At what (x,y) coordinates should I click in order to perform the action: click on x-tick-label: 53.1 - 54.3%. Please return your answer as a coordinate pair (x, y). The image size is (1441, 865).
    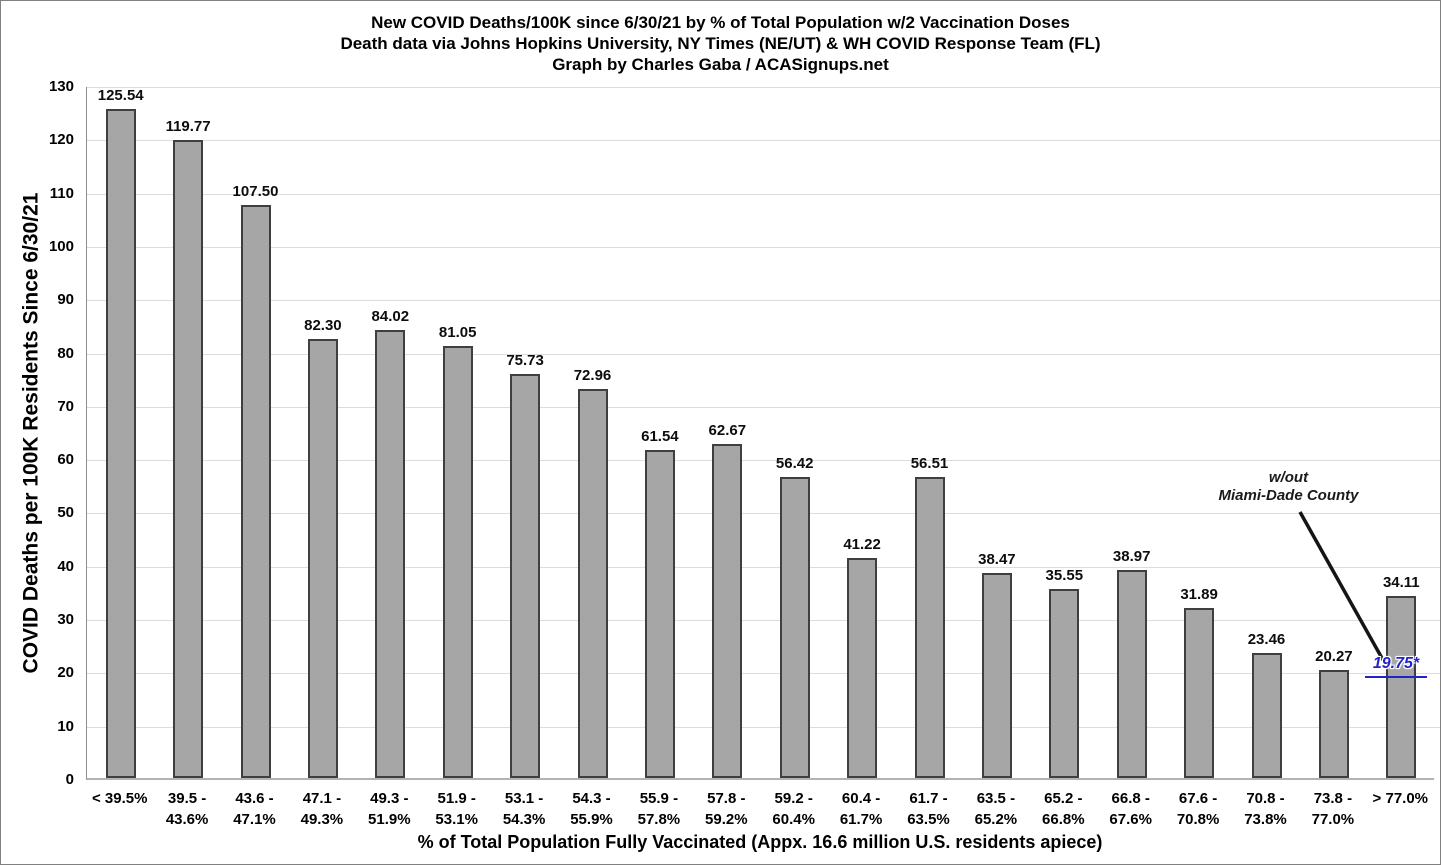
    Looking at the image, I should click on (523, 809).